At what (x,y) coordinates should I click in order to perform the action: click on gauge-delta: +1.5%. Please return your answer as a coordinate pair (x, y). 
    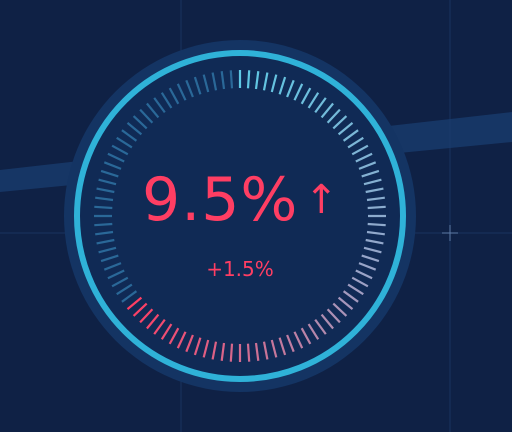
    Looking at the image, I should click on (240, 269).